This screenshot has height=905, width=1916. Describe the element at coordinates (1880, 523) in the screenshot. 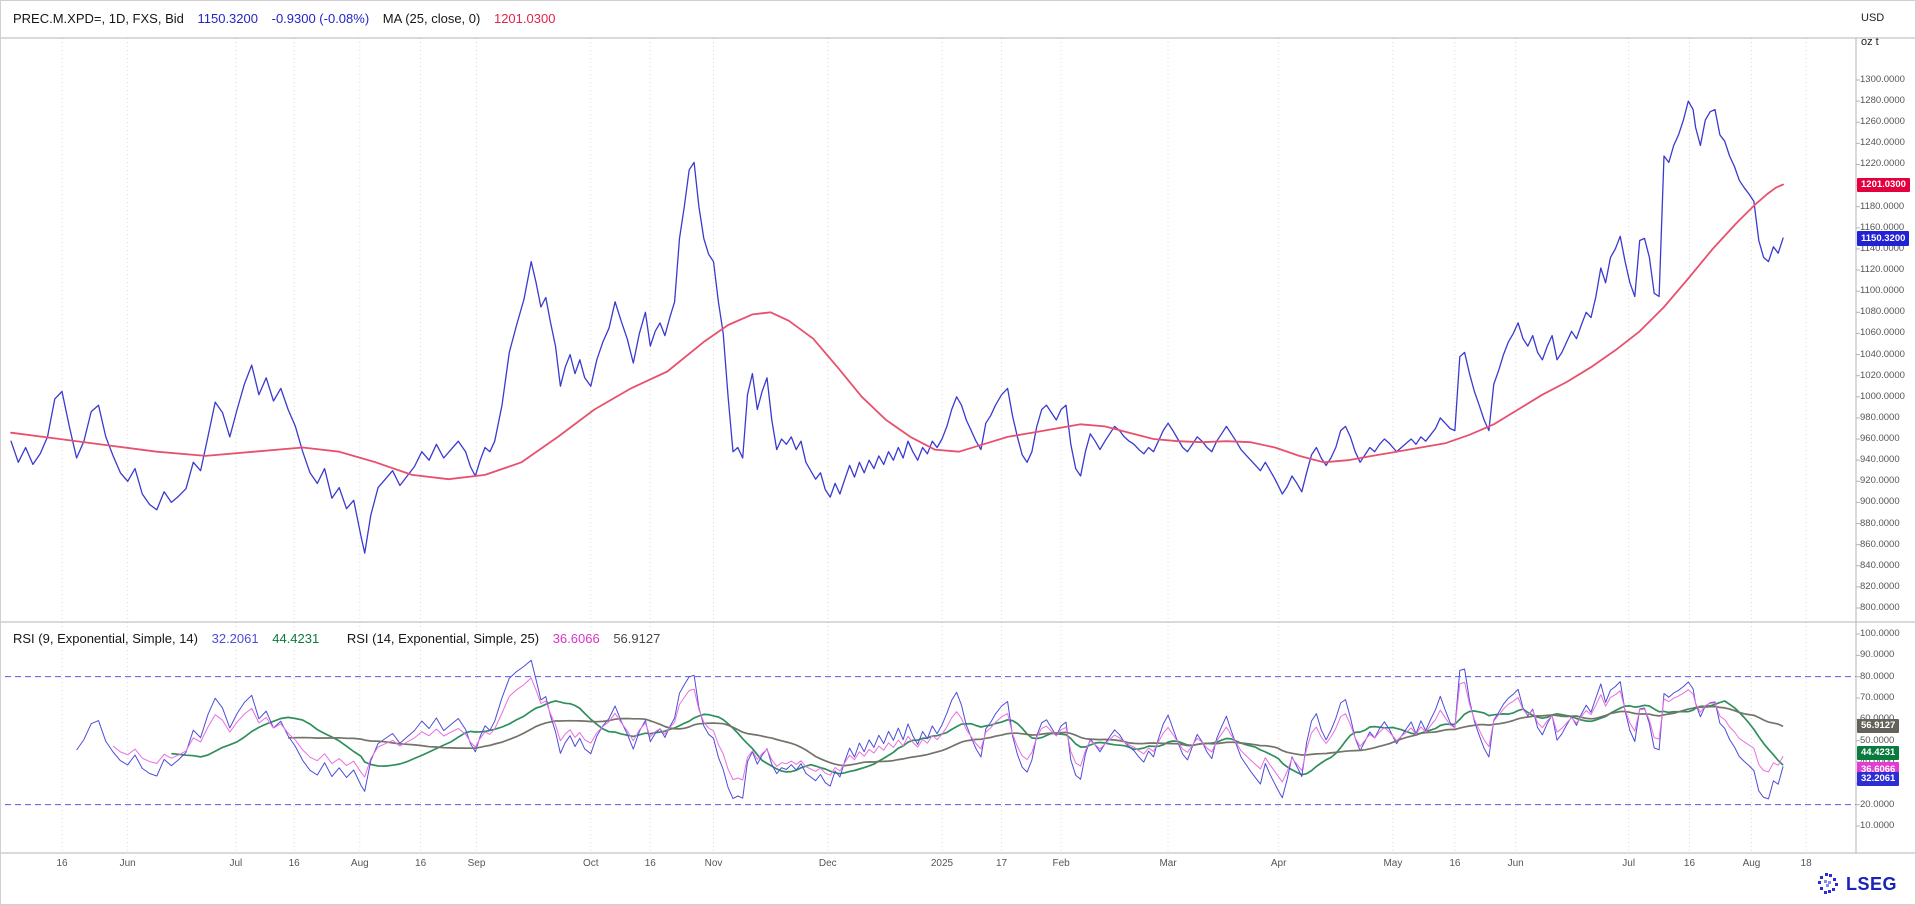

I see `price-axis-label: 880.0000` at that location.